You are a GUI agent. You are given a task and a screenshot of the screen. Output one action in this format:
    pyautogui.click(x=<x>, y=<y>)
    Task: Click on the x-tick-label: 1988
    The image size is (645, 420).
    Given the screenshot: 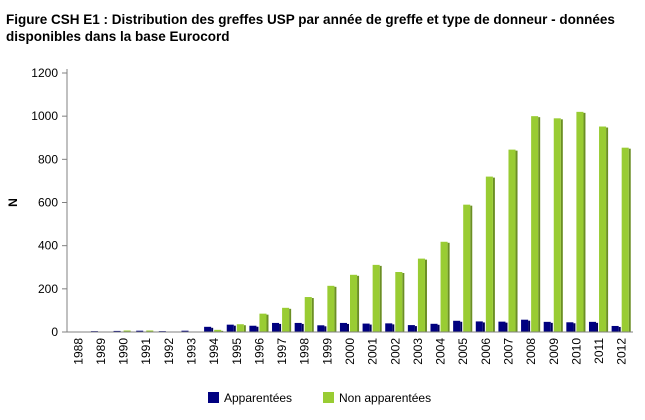 What is the action you would take?
    pyautogui.click(x=78, y=351)
    